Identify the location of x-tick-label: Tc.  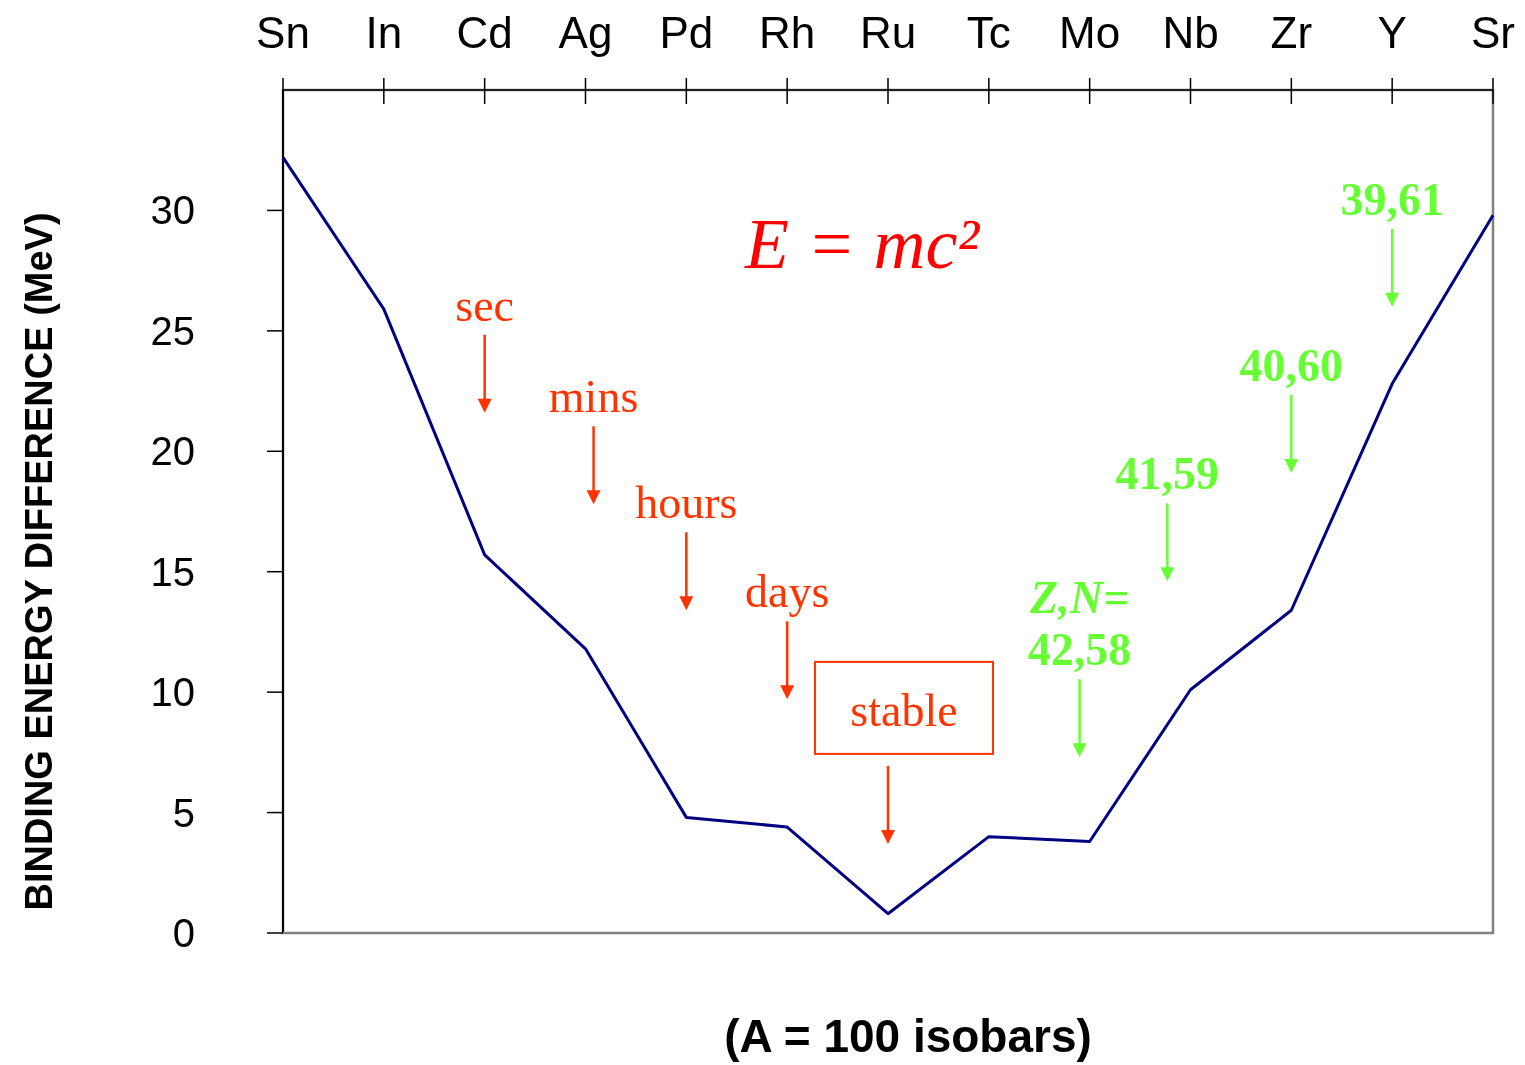
(988, 32).